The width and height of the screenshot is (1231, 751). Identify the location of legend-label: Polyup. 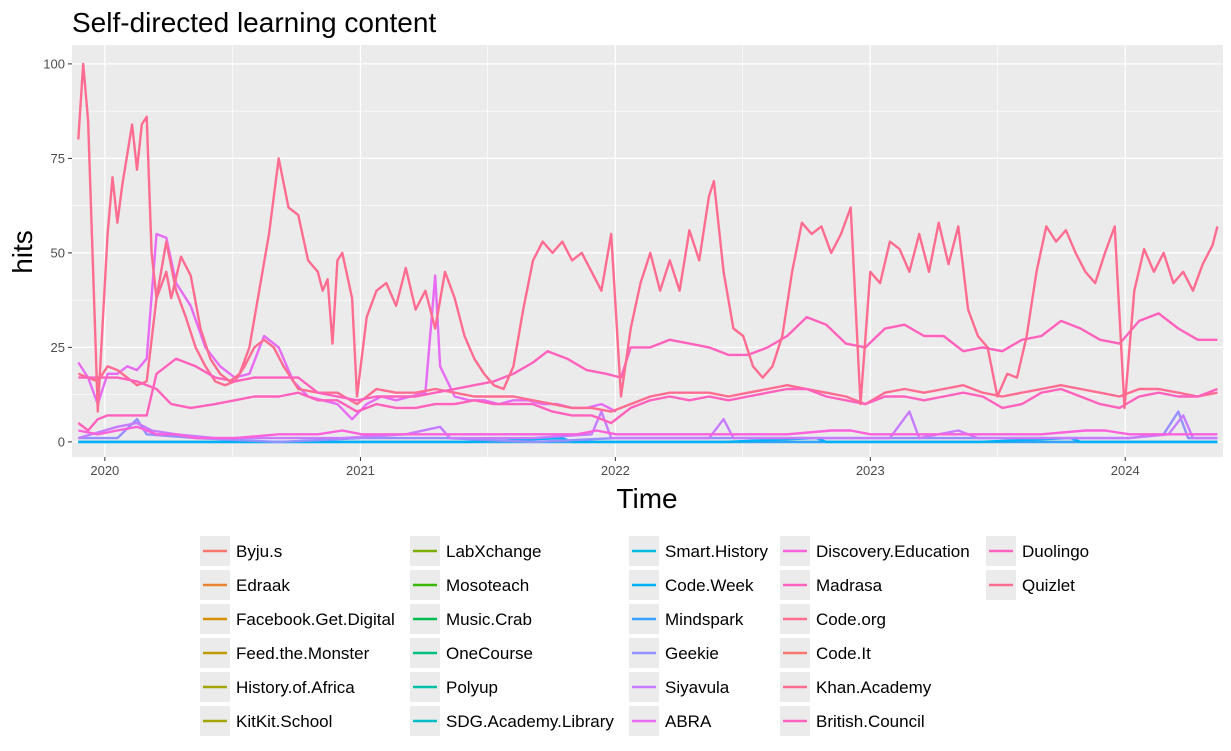
(472, 687).